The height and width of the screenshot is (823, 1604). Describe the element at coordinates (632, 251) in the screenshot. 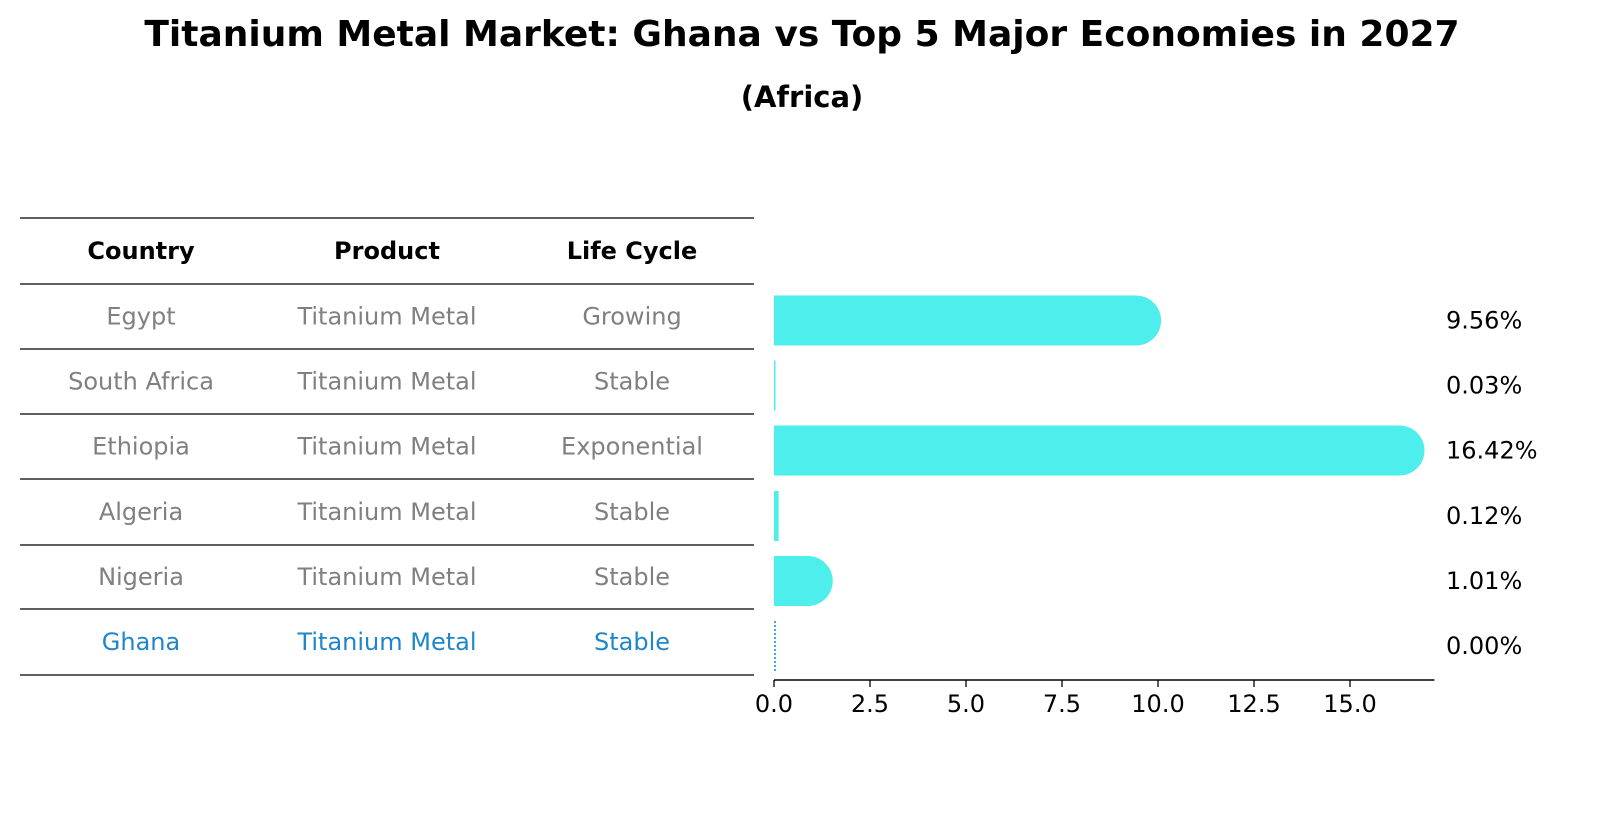

I see `table-header-cell: Life Cycle` at that location.